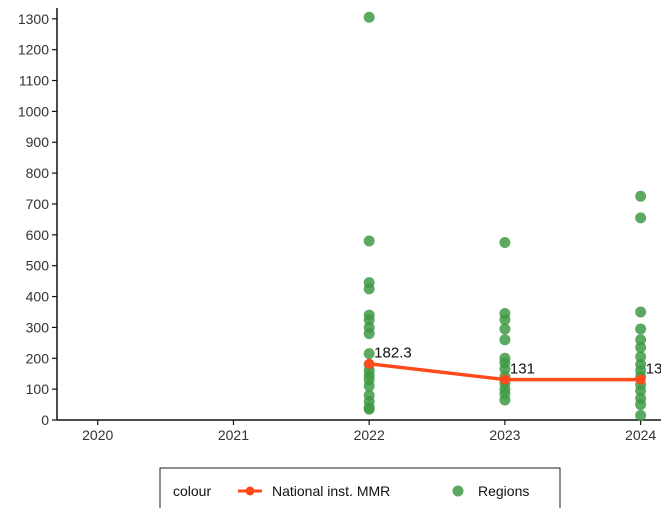 The width and height of the screenshot is (661, 508). I want to click on legend-national-marker, so click(250, 491).